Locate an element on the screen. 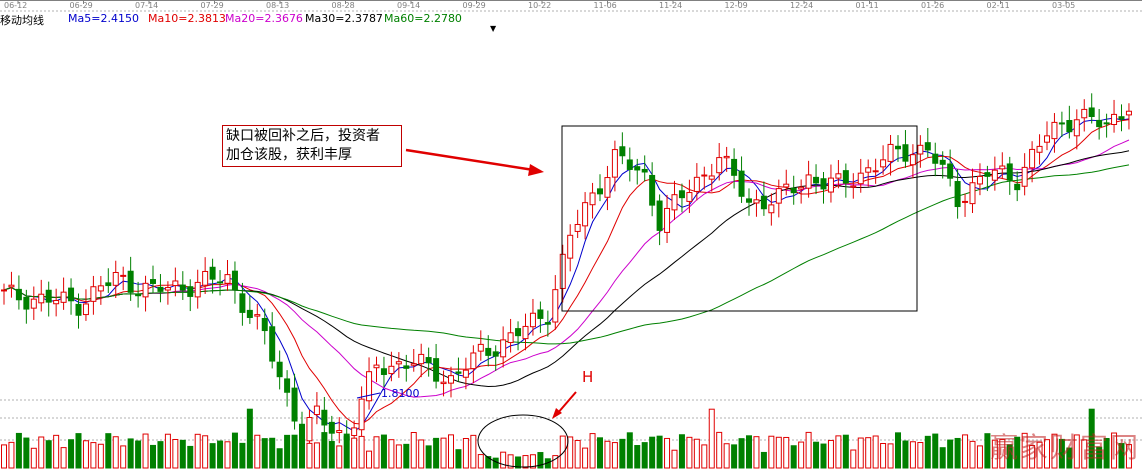 The image size is (1142, 469). annotation-arrow is located at coordinates (473, 160).